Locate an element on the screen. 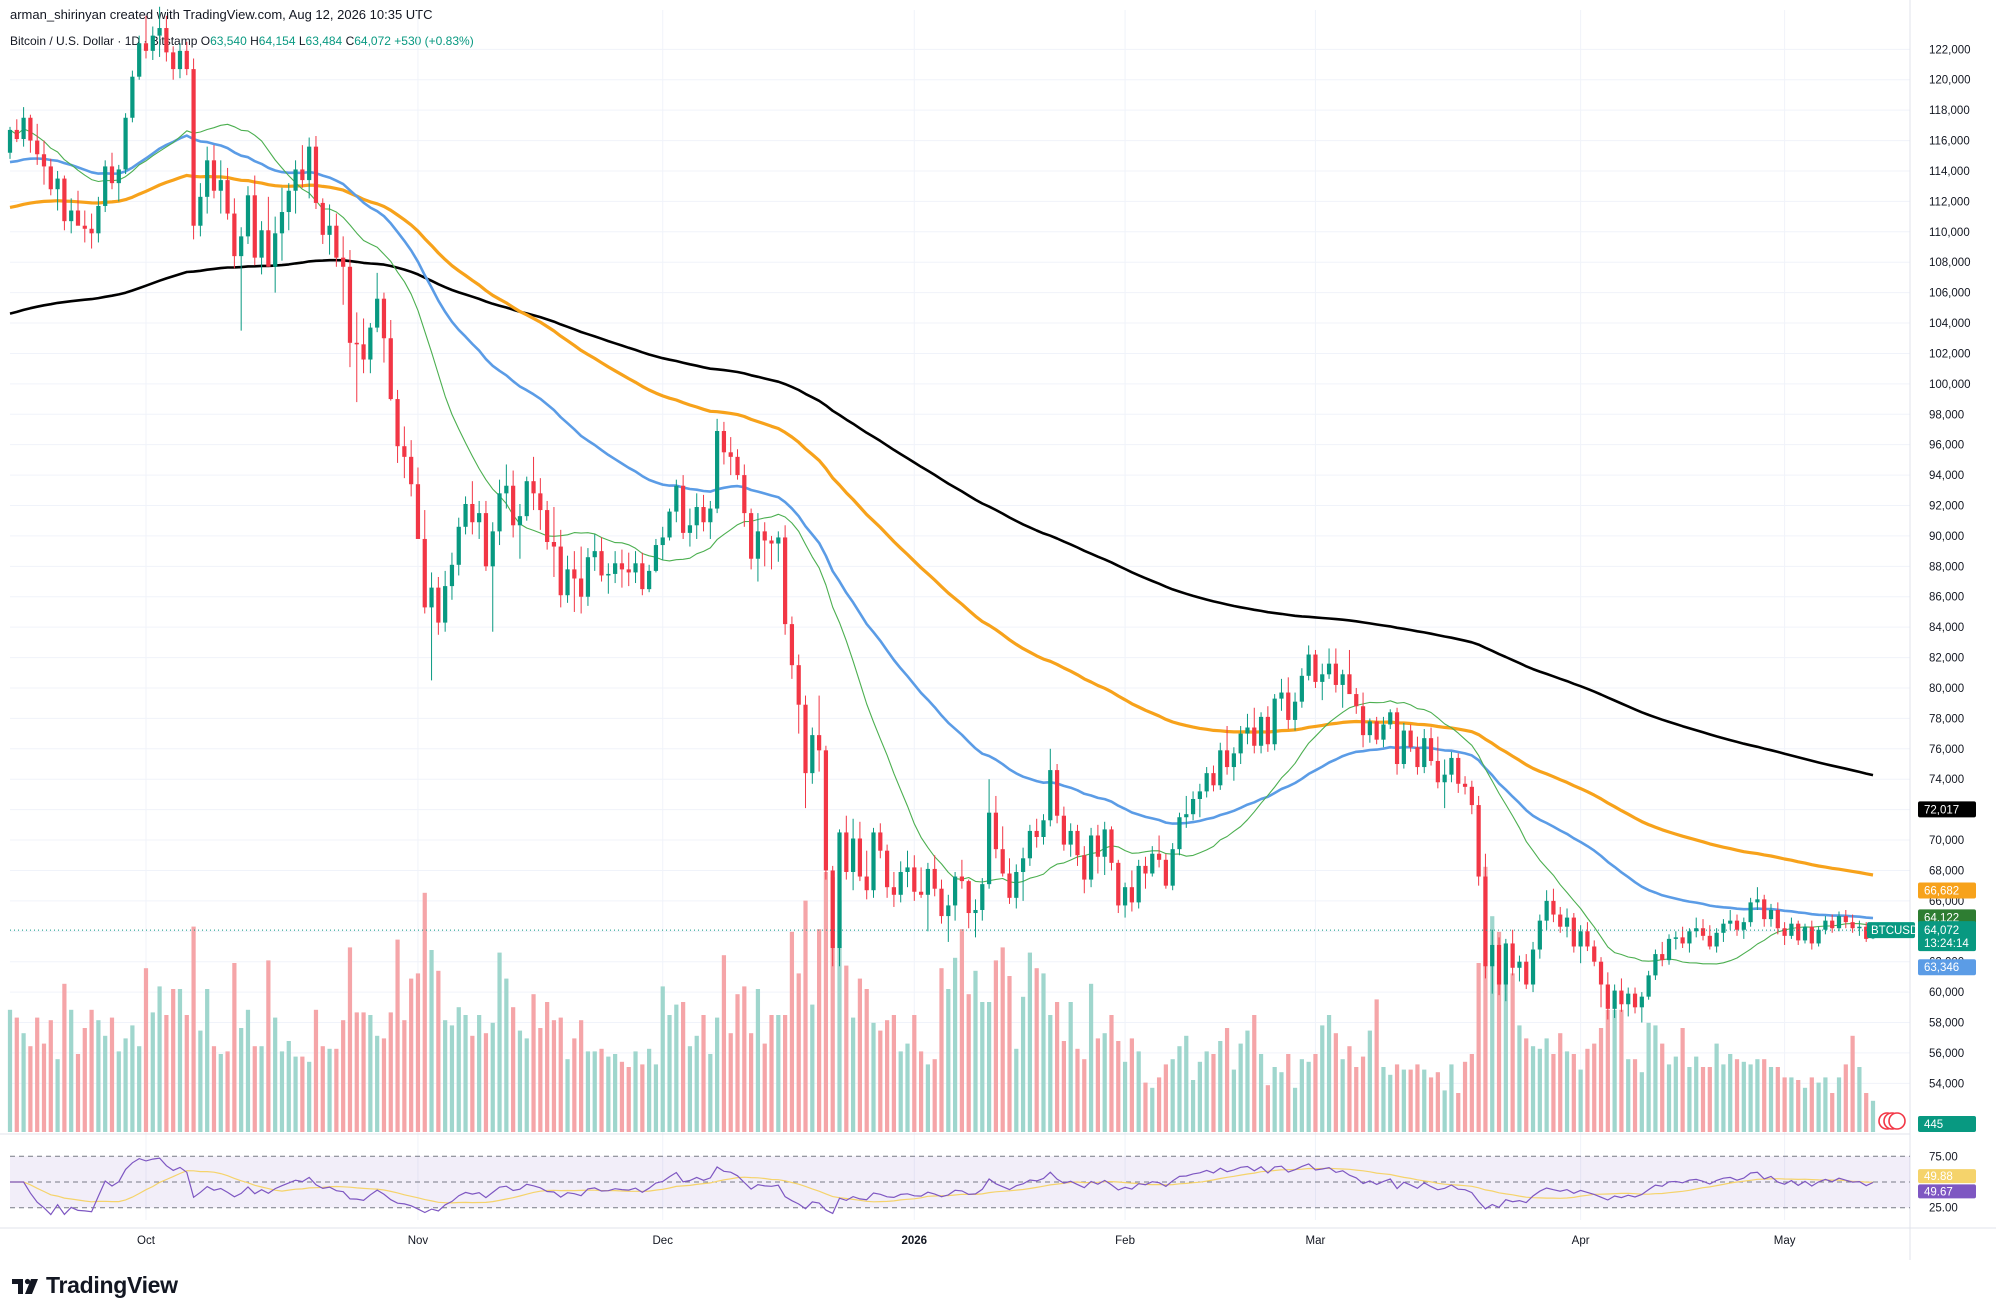 This screenshot has height=1314, width=1996. volume-tag-bg is located at coordinates (1947, 1124).